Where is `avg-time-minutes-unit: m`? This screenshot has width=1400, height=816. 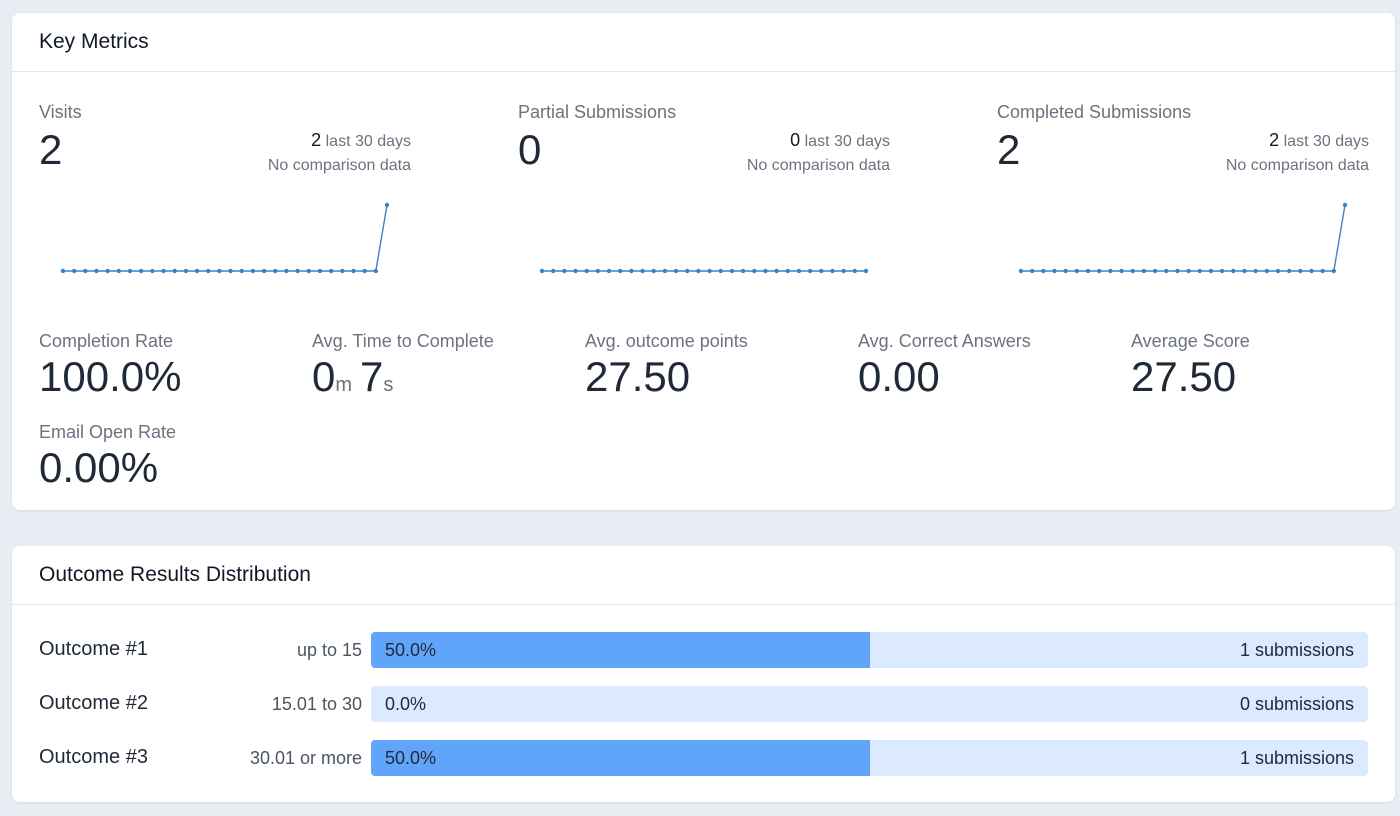
avg-time-minutes-unit: m is located at coordinates (344, 385).